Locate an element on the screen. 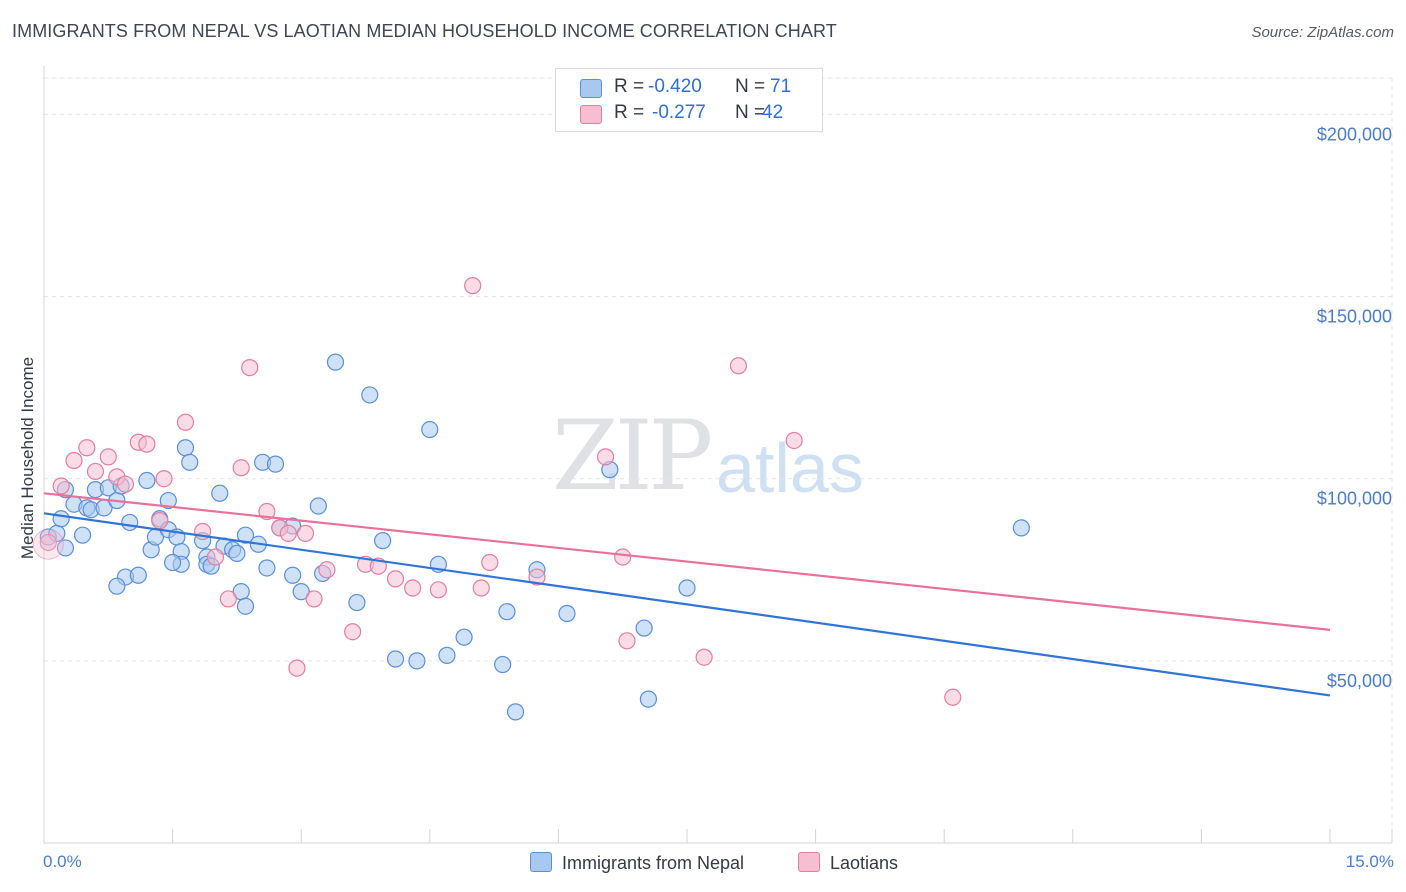 The image size is (1406, 892). watermark-zip: ZIP is located at coordinates (632, 456).